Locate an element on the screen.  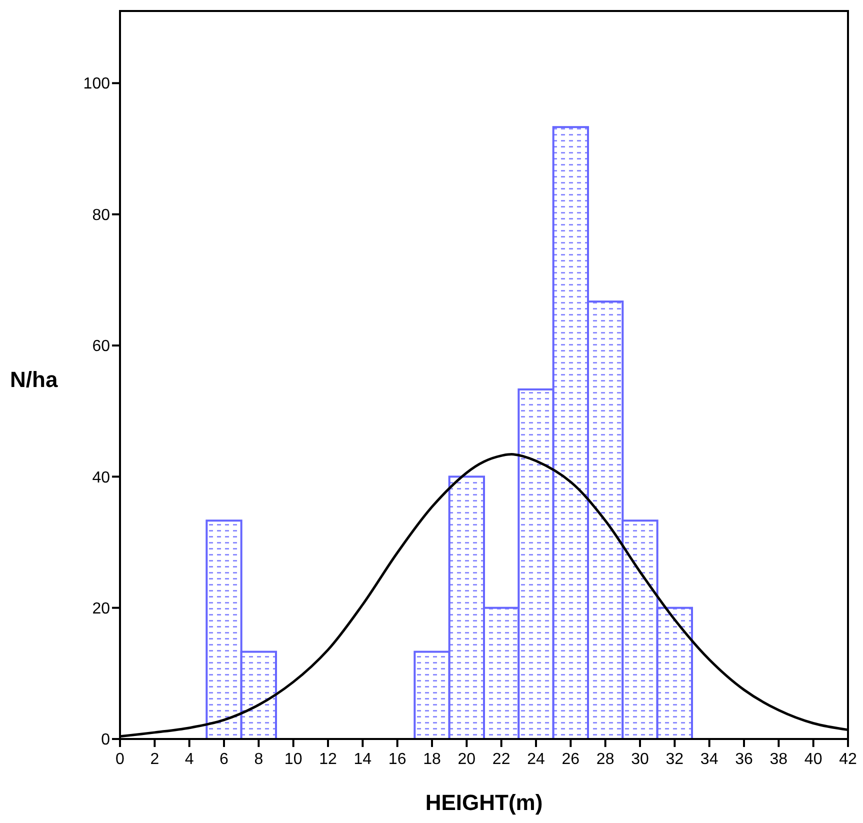
x-tick-label: 10 is located at coordinates (293, 759).